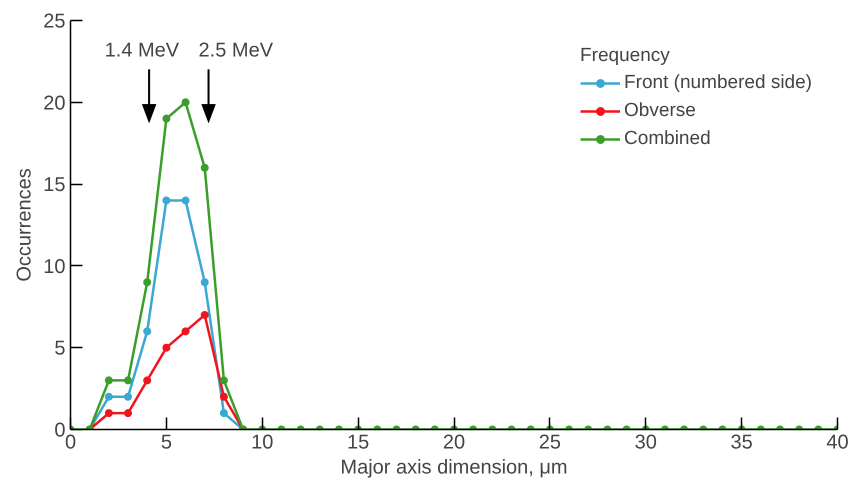 The image size is (852, 481). What do you see at coordinates (60, 349) in the screenshot?
I see `y-tick-label: 5` at bounding box center [60, 349].